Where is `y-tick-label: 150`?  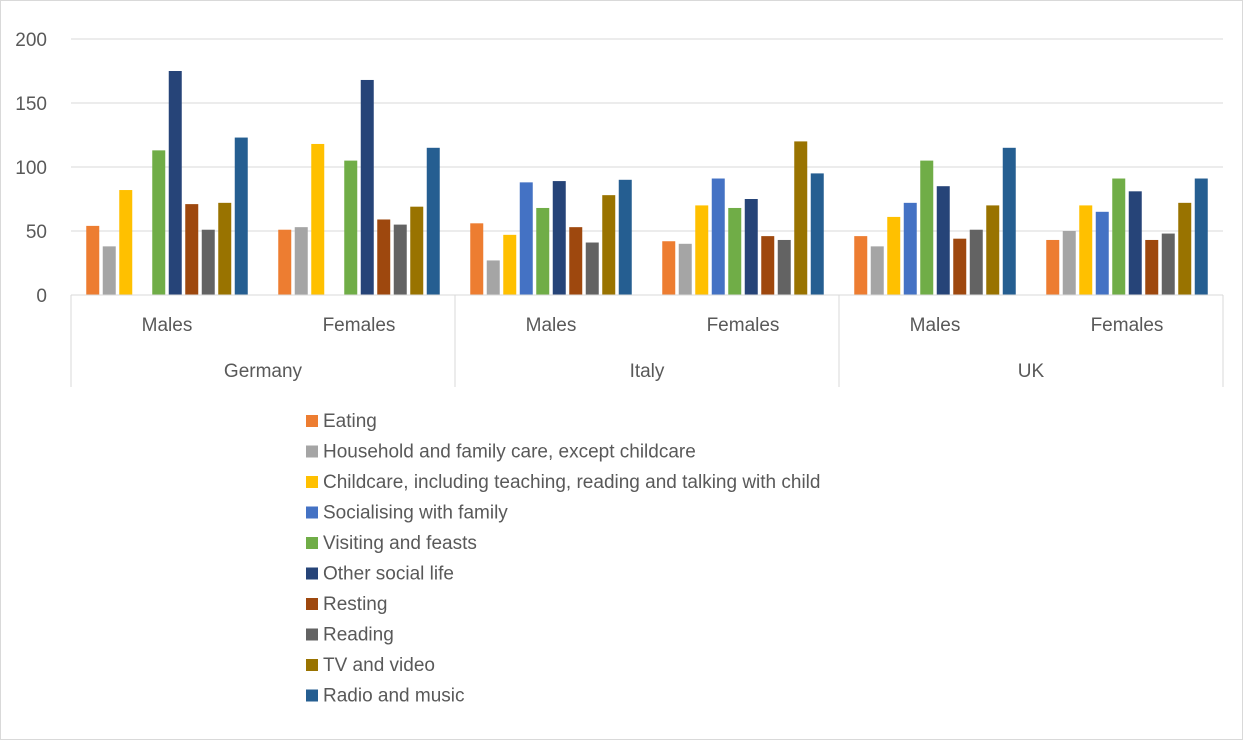 y-tick-label: 150 is located at coordinates (31, 104).